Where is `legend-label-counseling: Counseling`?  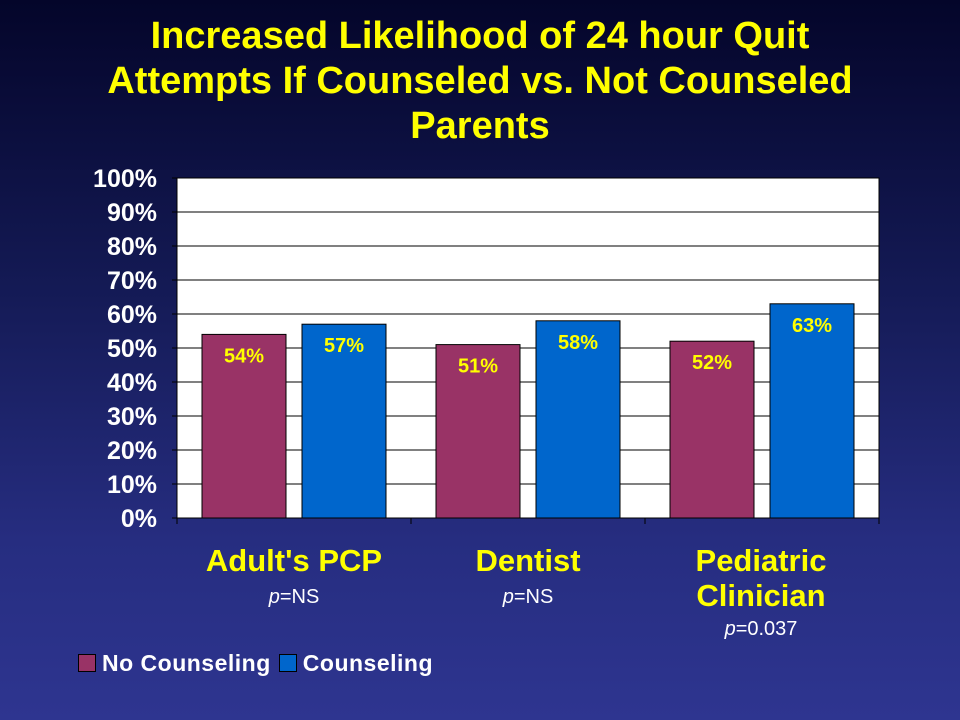 legend-label-counseling: Counseling is located at coordinates (368, 662).